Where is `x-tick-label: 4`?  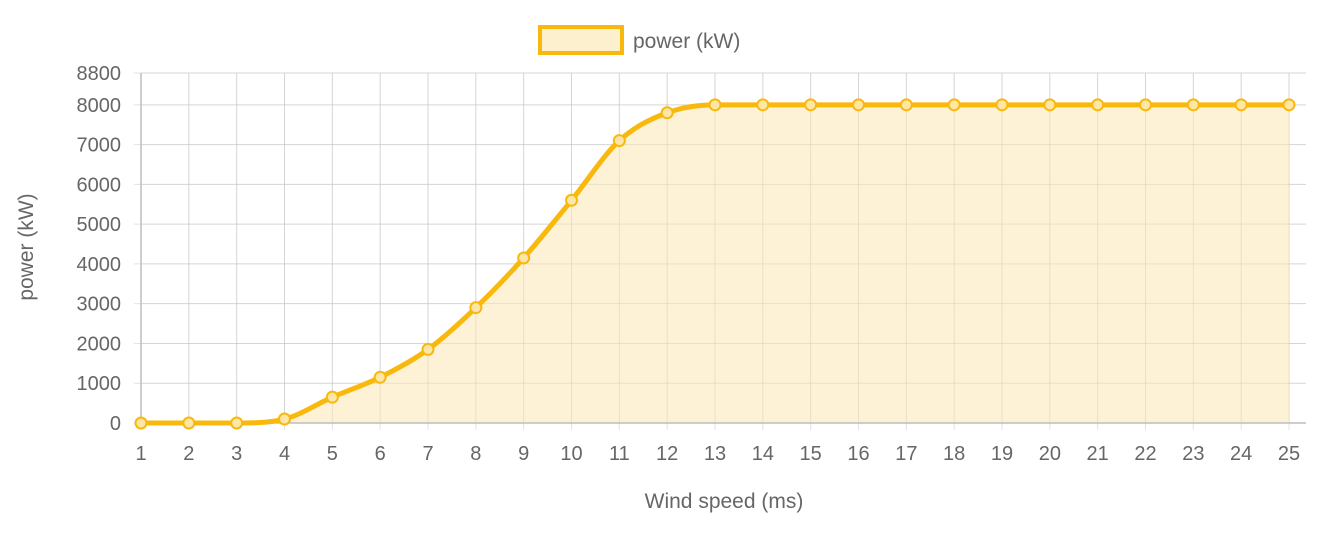 x-tick-label: 4 is located at coordinates (284, 454).